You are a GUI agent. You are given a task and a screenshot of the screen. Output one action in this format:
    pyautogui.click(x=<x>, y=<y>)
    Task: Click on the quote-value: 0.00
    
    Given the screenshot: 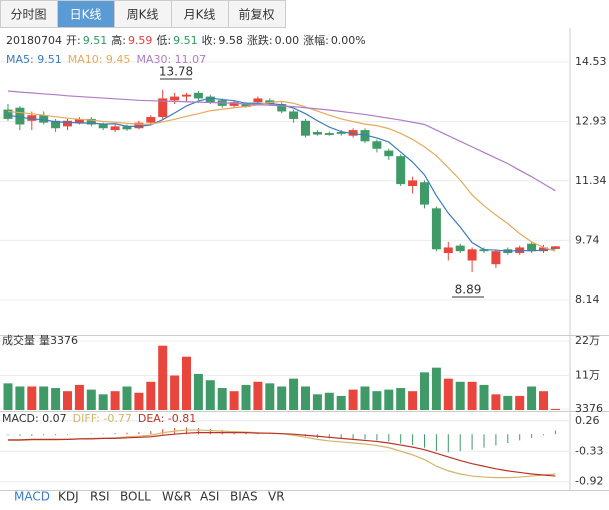 What is the action you would take?
    pyautogui.click(x=287, y=40)
    